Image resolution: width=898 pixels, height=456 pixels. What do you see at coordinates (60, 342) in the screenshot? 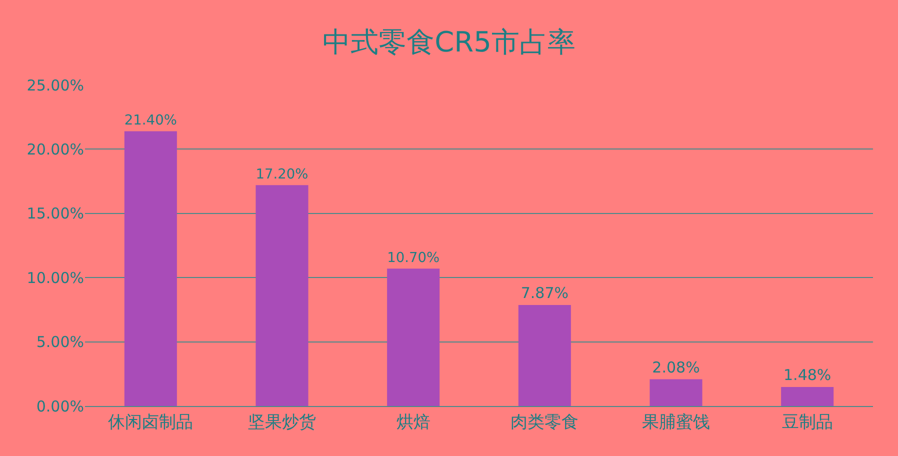
I see `y-tick-label: 5.00%` at bounding box center [60, 342].